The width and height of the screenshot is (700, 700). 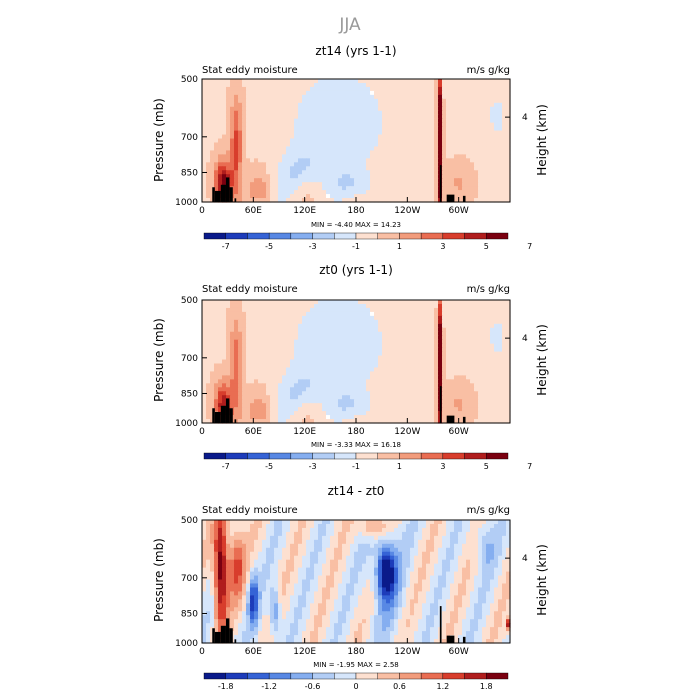 What do you see at coordinates (214, 236) in the screenshot?
I see `colorbar-swatch` at bounding box center [214, 236].